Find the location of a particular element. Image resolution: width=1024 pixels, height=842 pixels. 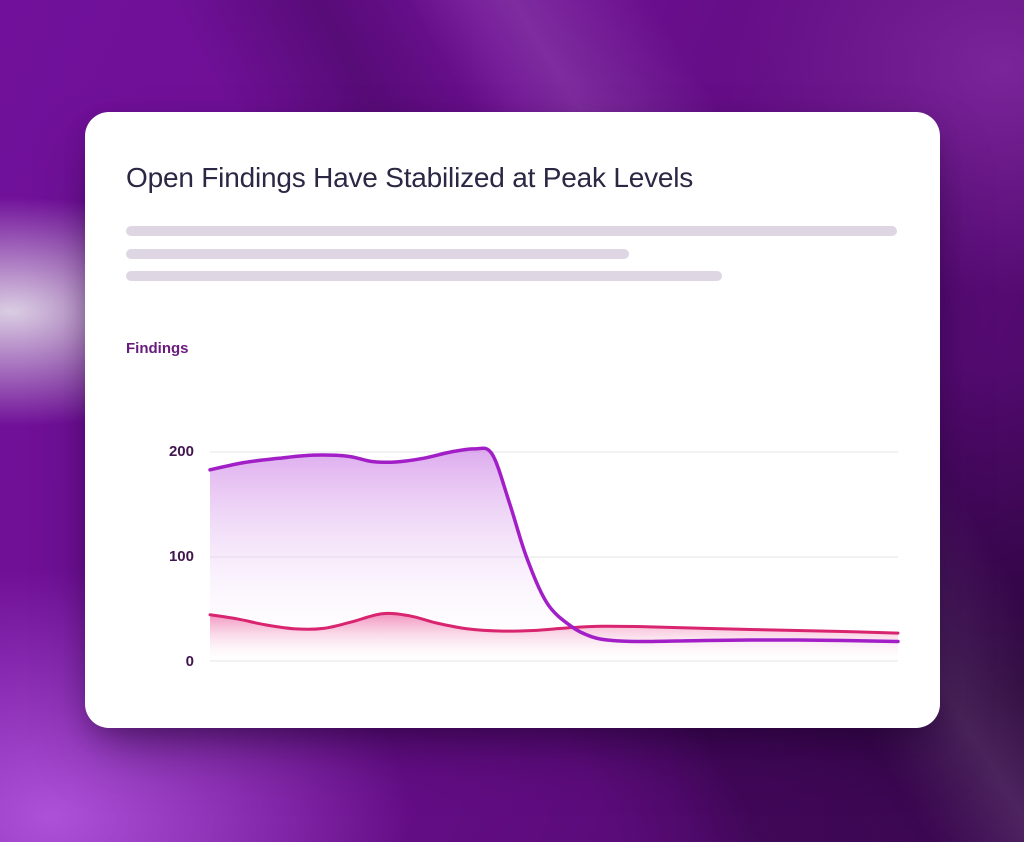

y-tick-200: 200 is located at coordinates (181, 451).